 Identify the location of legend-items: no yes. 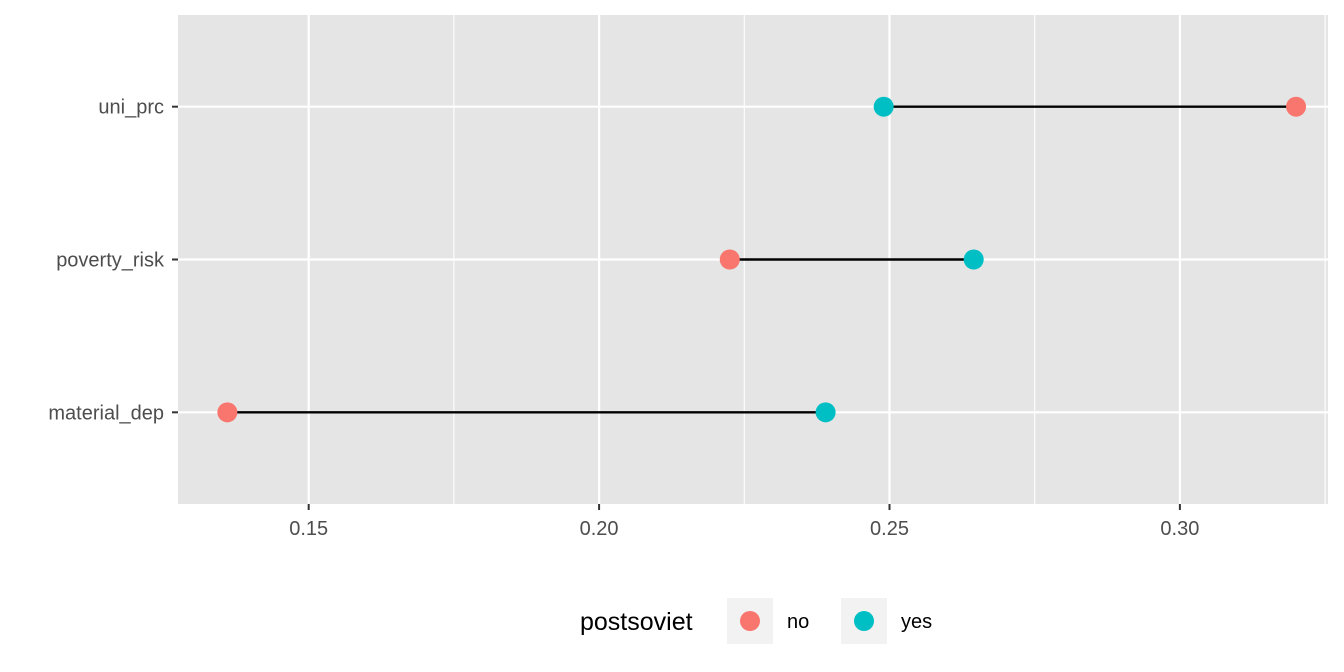
(829, 621).